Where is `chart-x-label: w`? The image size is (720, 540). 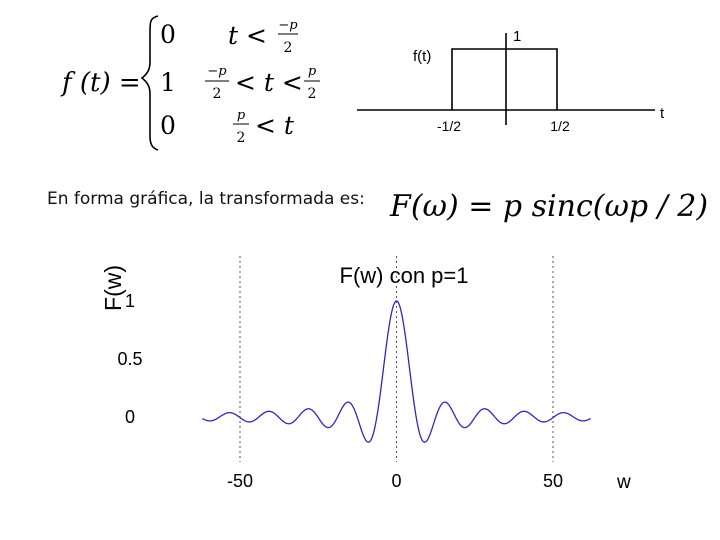 chart-x-label: w is located at coordinates (623, 482).